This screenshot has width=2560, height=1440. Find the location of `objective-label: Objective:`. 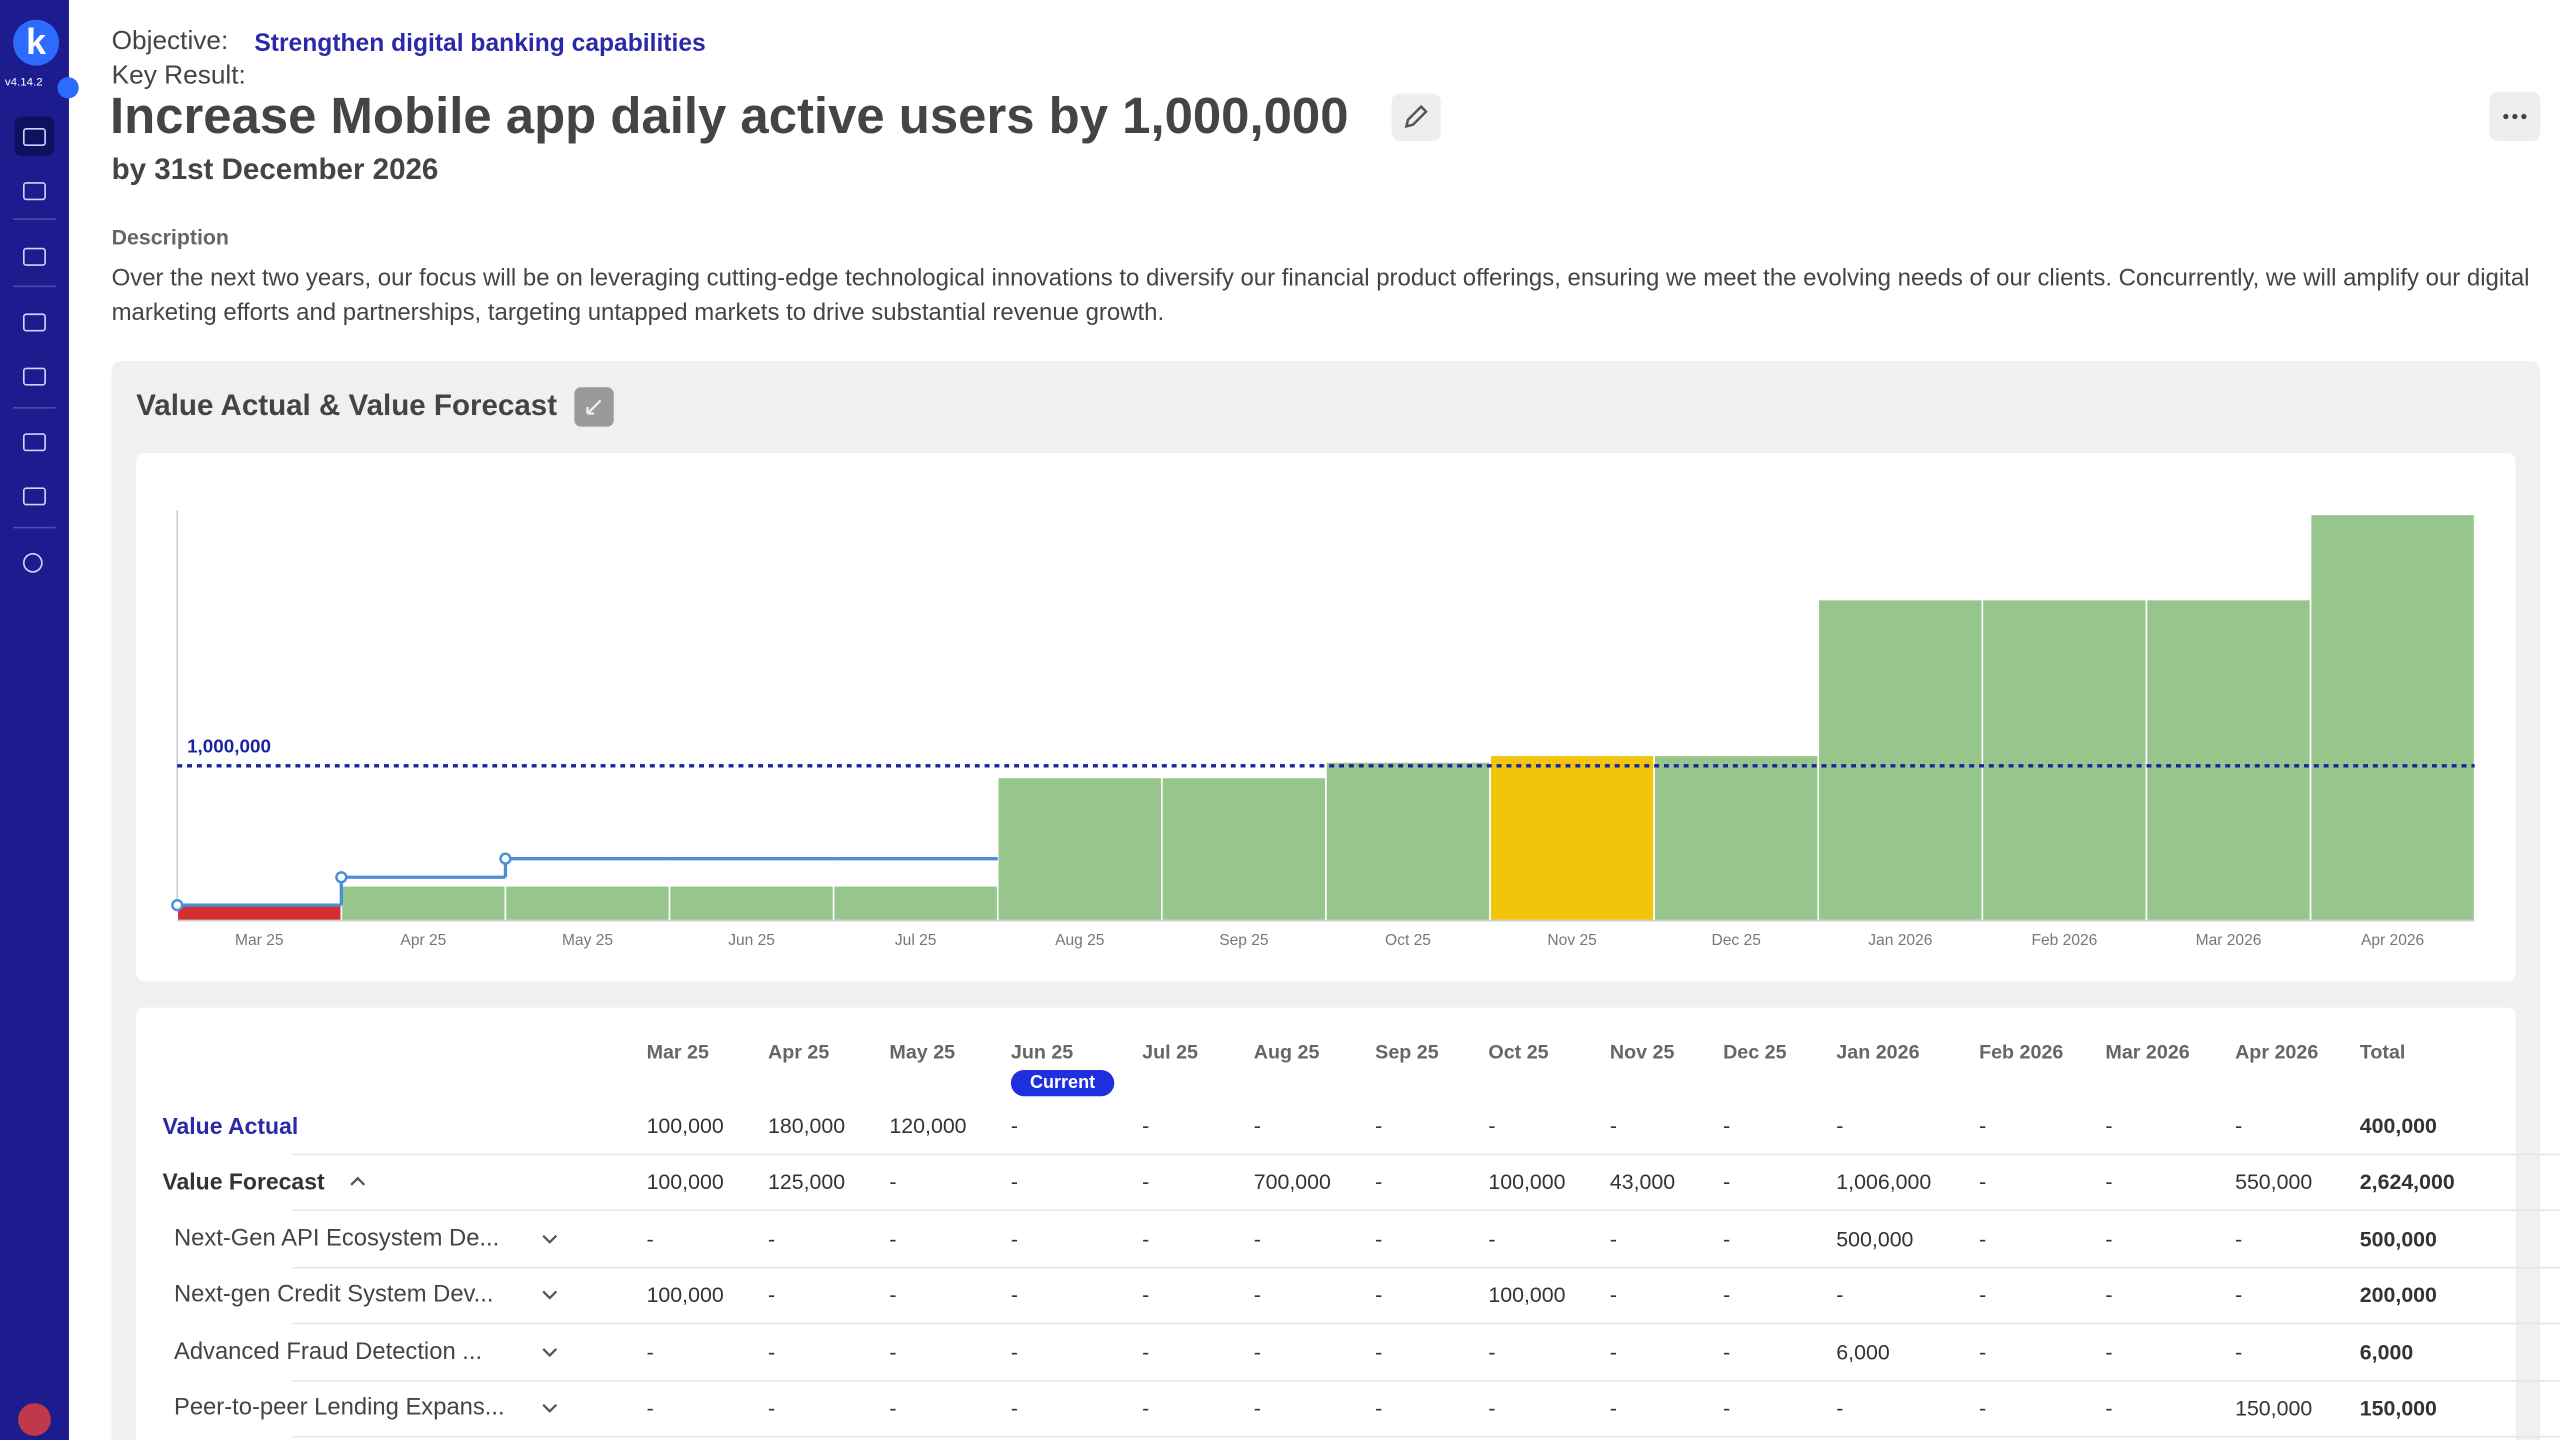

objective-label: Objective: is located at coordinates (170, 41).